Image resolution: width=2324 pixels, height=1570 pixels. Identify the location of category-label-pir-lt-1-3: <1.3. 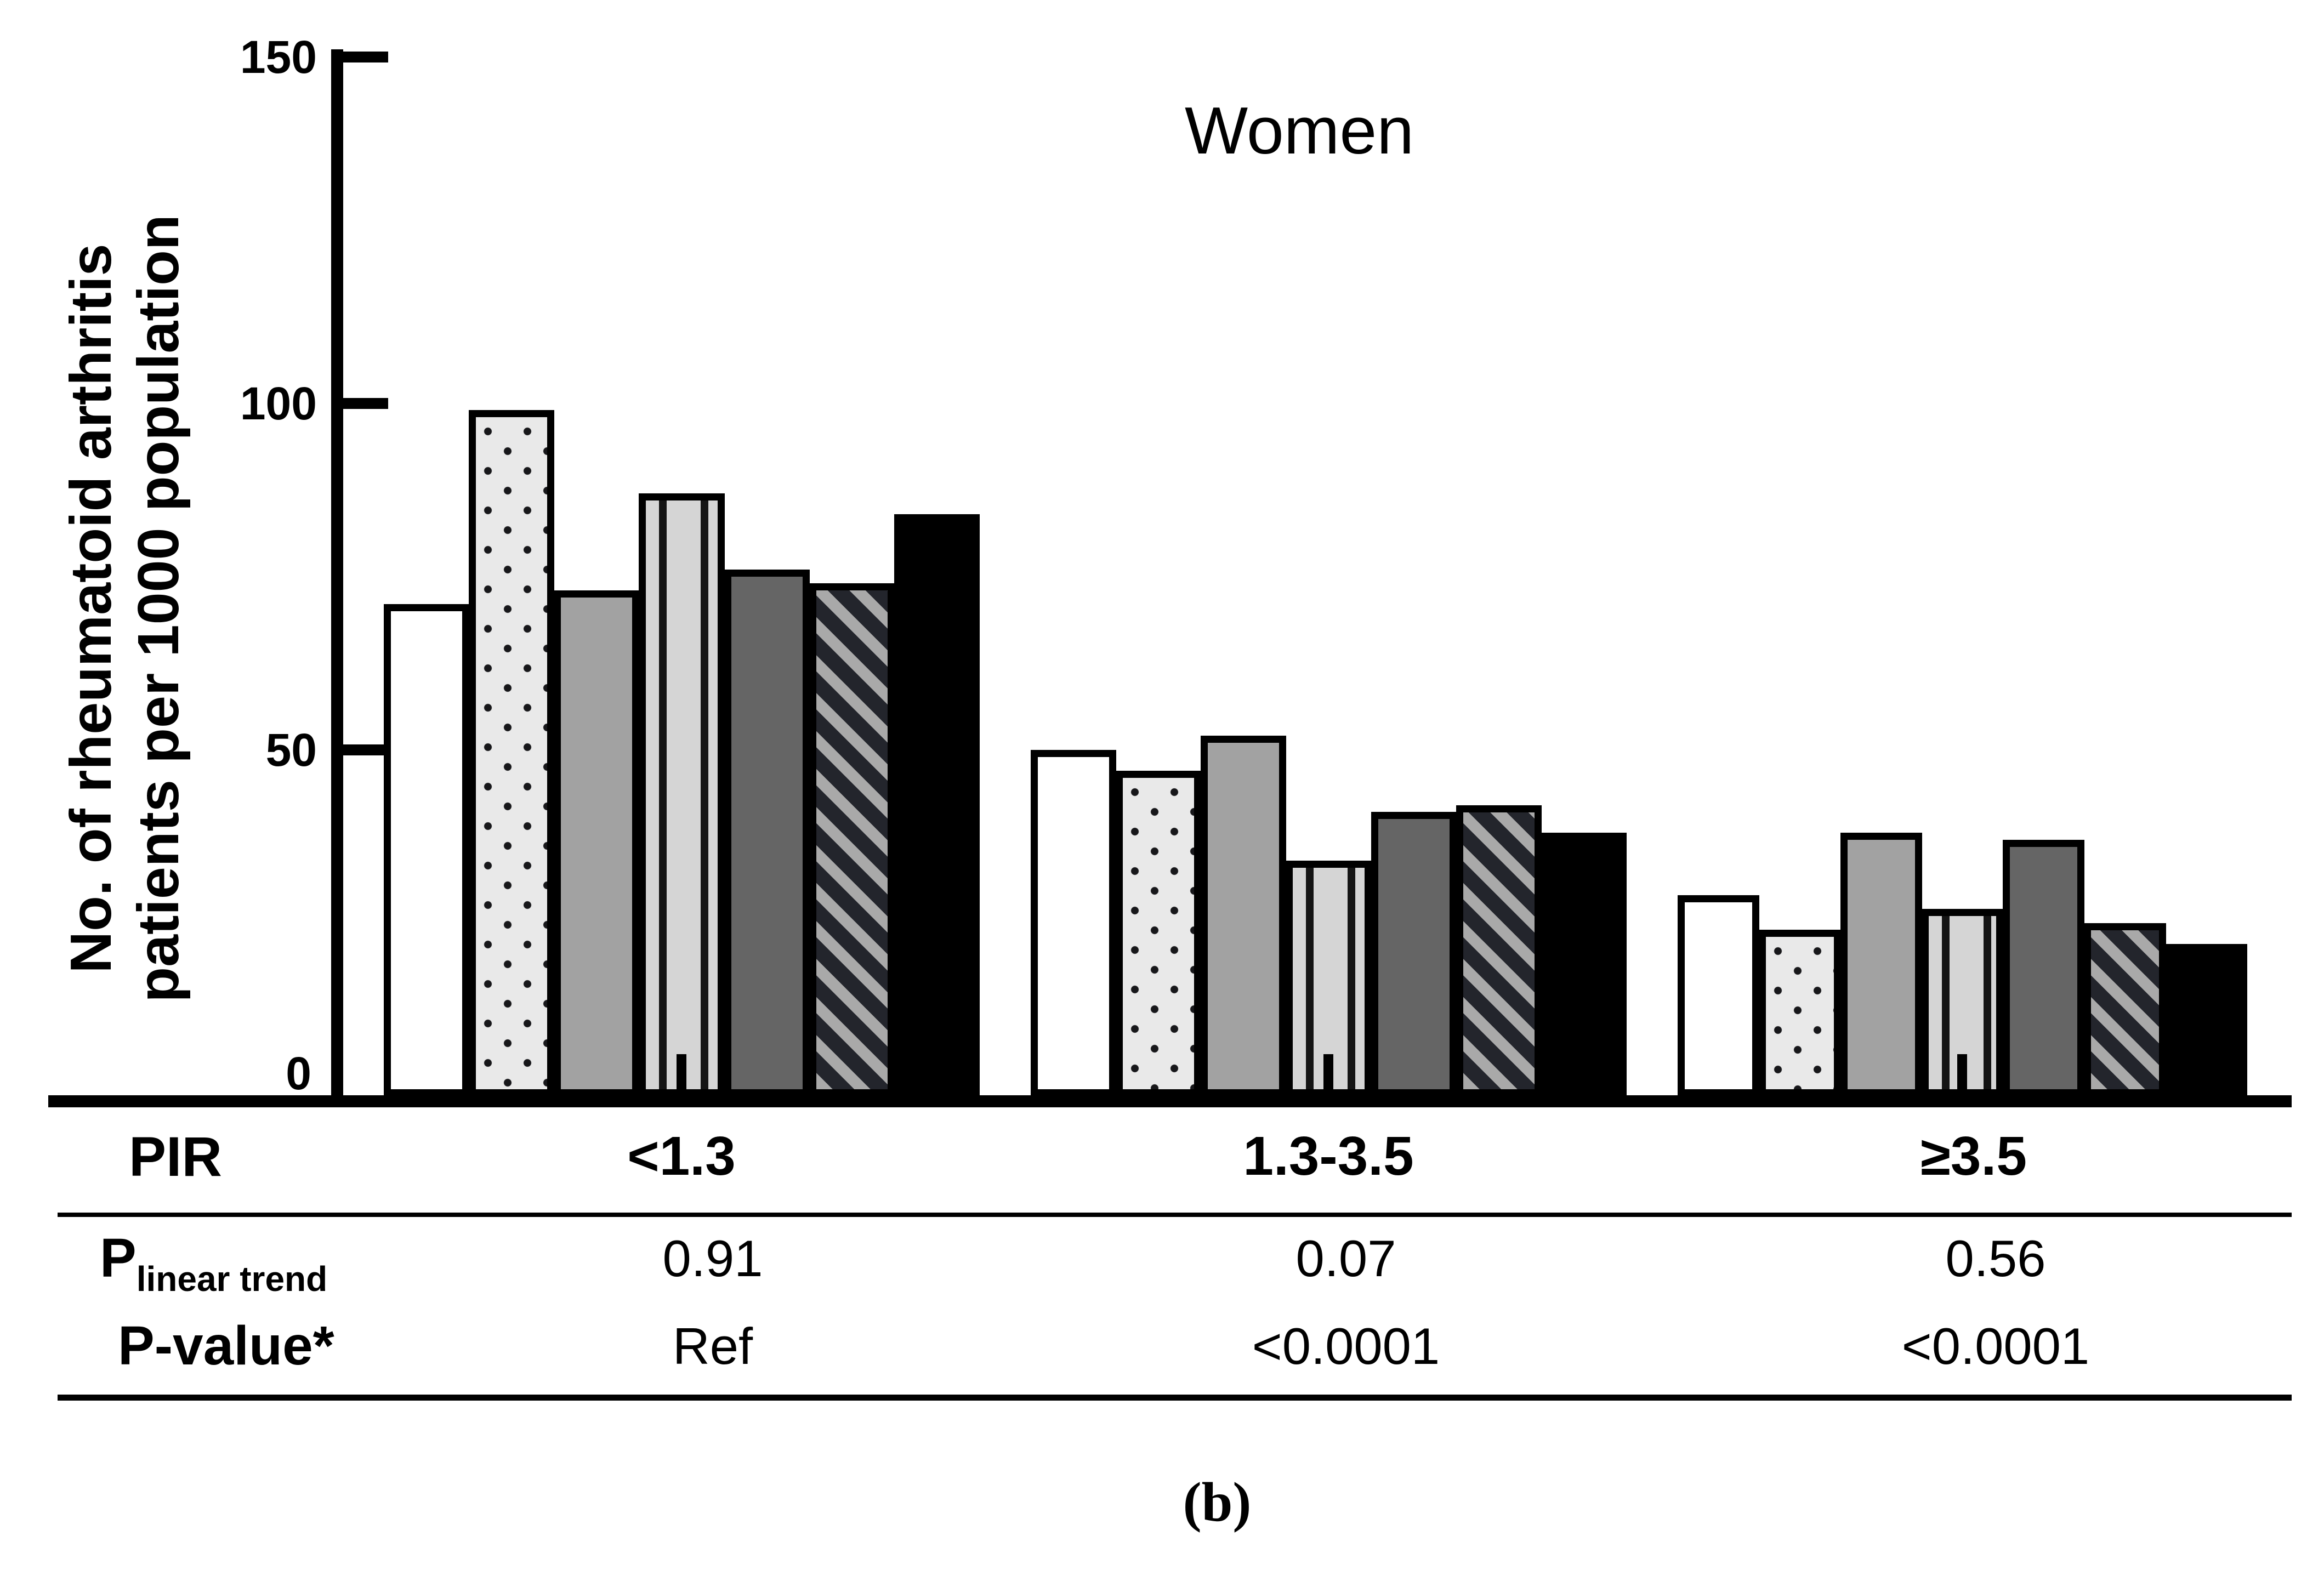
(681, 1156).